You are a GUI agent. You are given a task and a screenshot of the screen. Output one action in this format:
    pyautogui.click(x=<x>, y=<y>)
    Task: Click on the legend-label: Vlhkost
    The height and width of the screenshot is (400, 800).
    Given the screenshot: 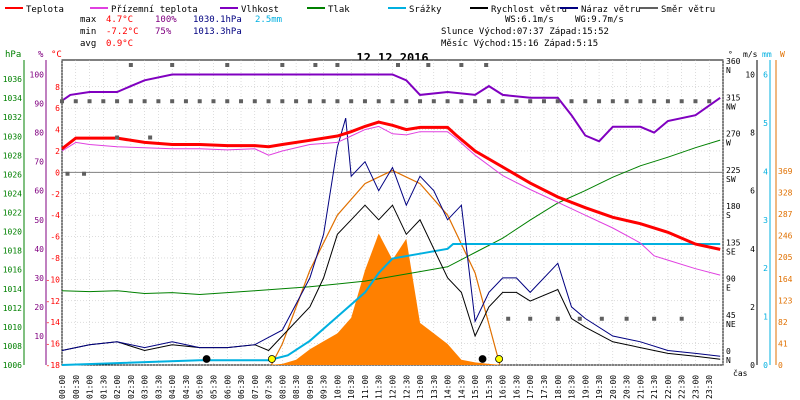 What is the action you would take?
    pyautogui.click(x=260, y=10)
    